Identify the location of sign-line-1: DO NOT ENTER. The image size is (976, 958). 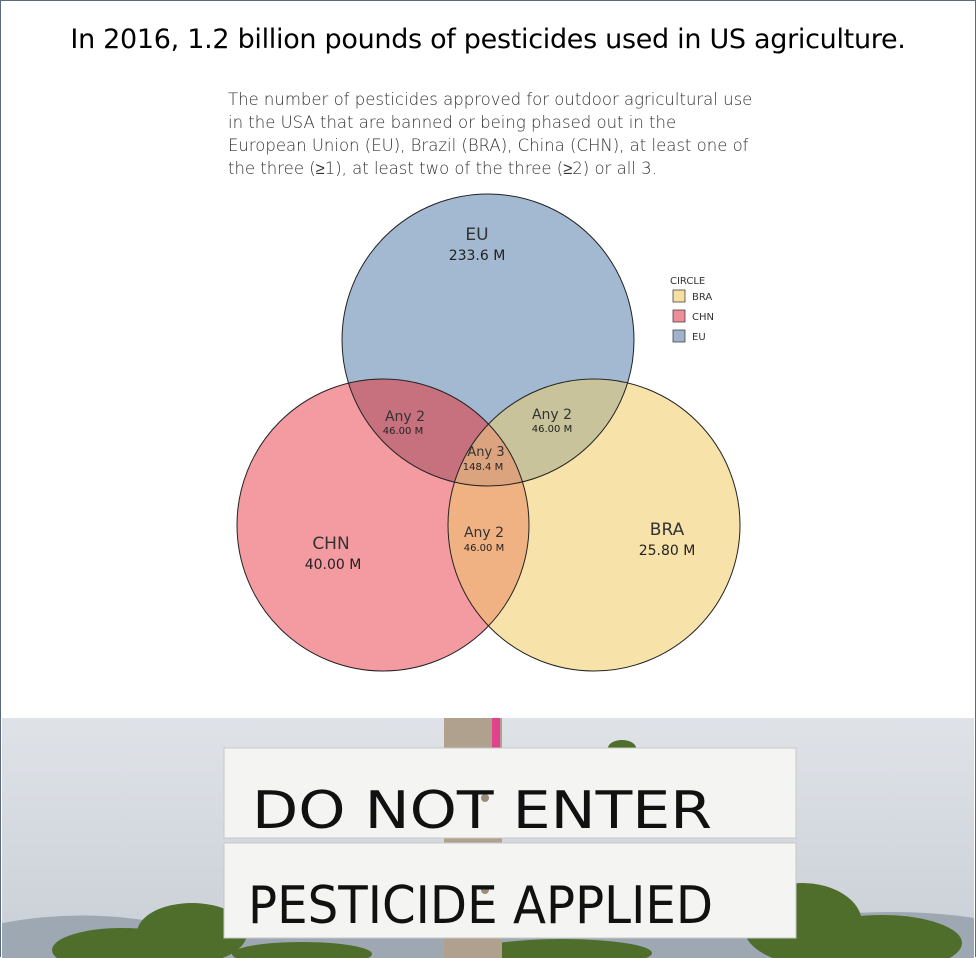
(482, 811).